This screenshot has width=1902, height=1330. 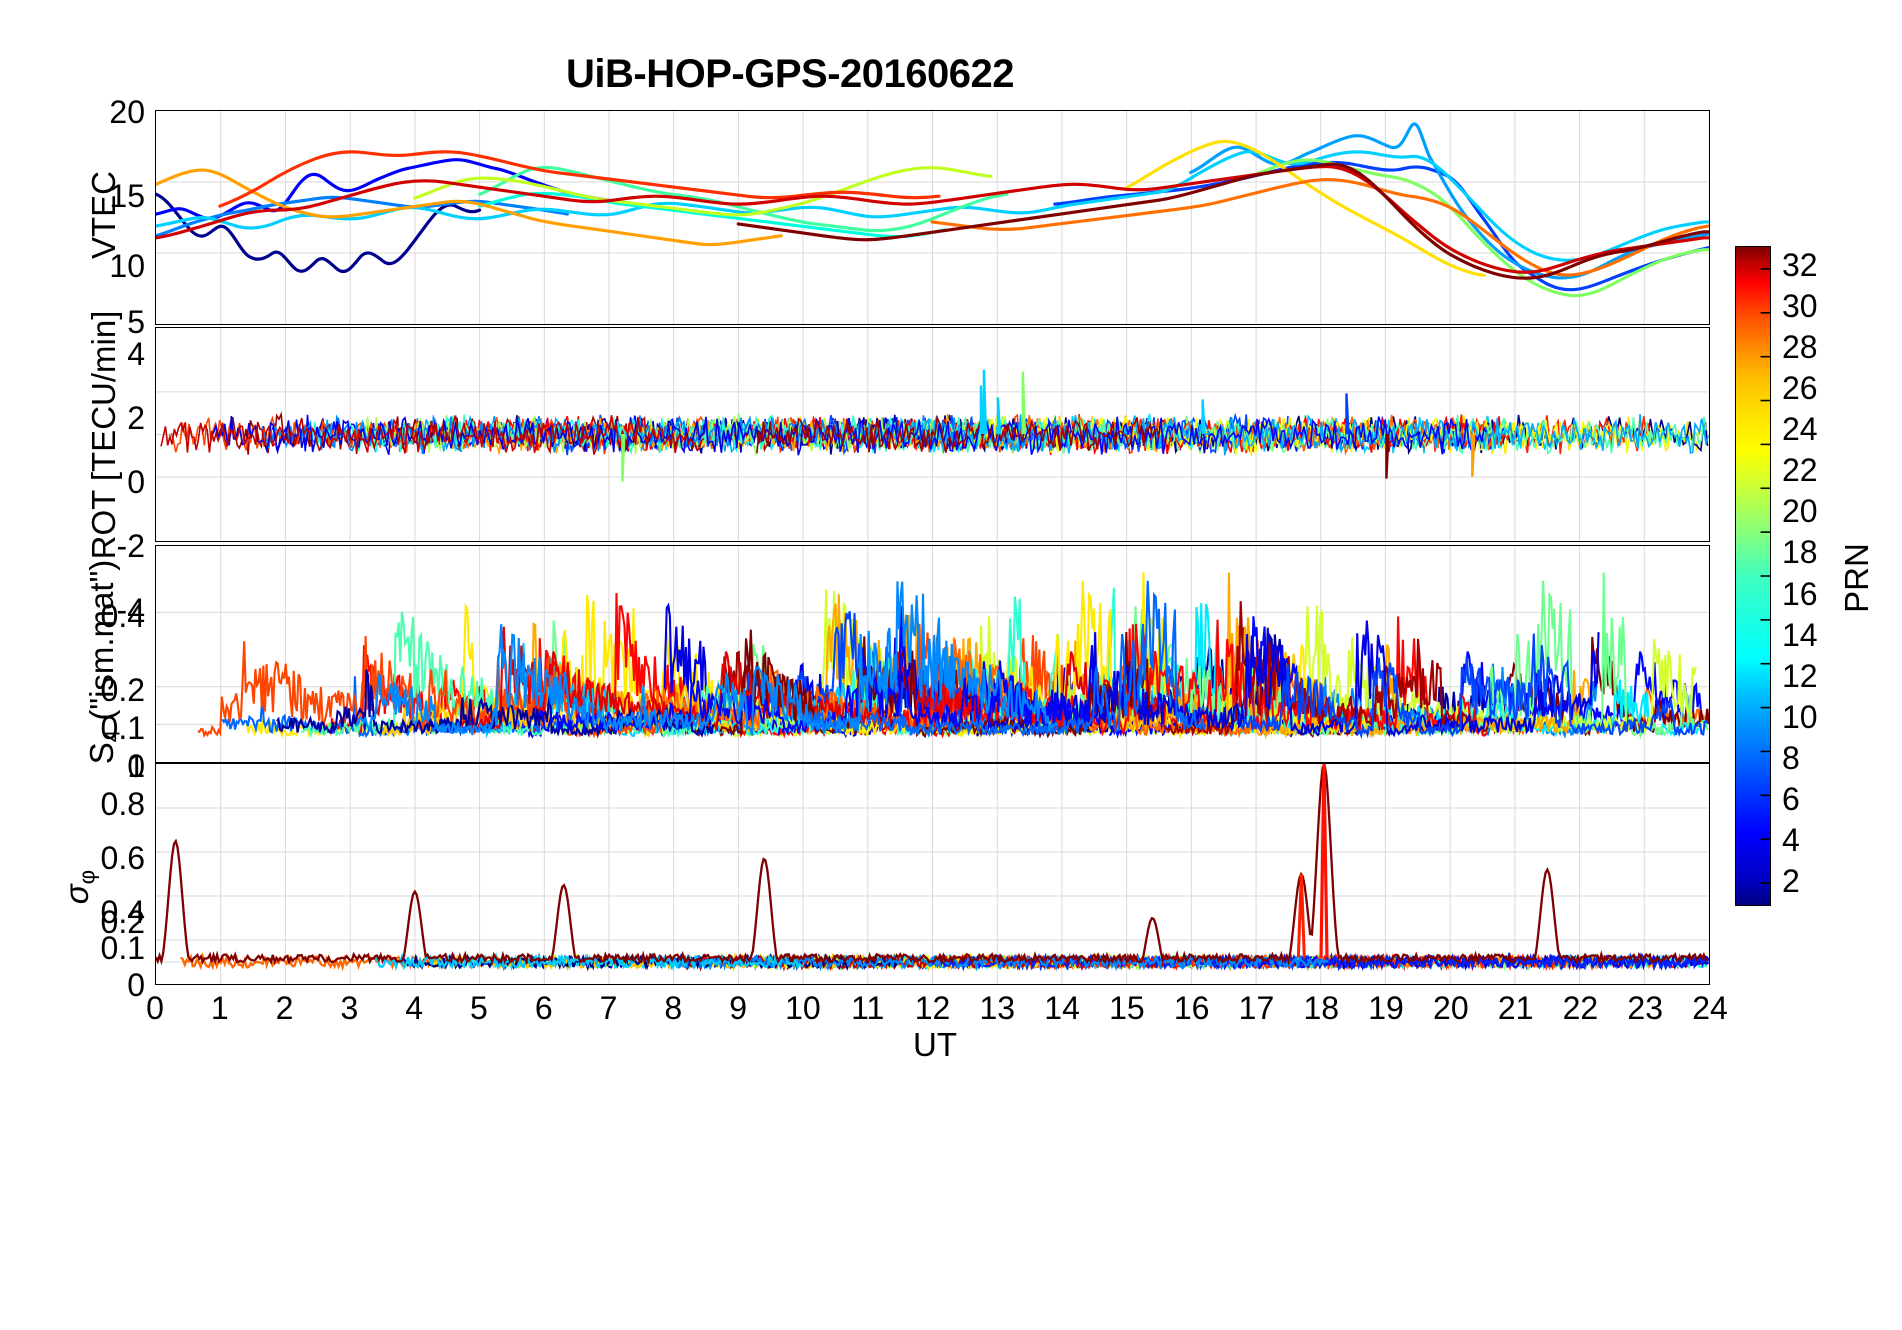 What do you see at coordinates (1386, 1008) in the screenshot?
I see `x-tick-19: 19` at bounding box center [1386, 1008].